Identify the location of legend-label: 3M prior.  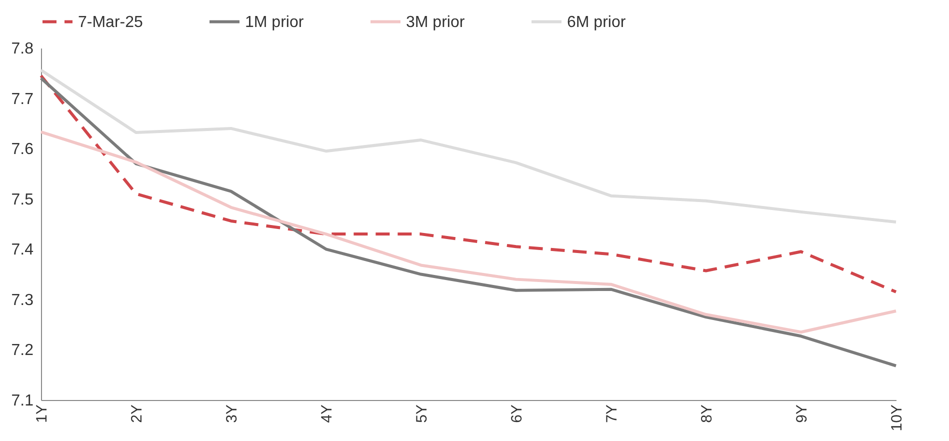
(436, 22).